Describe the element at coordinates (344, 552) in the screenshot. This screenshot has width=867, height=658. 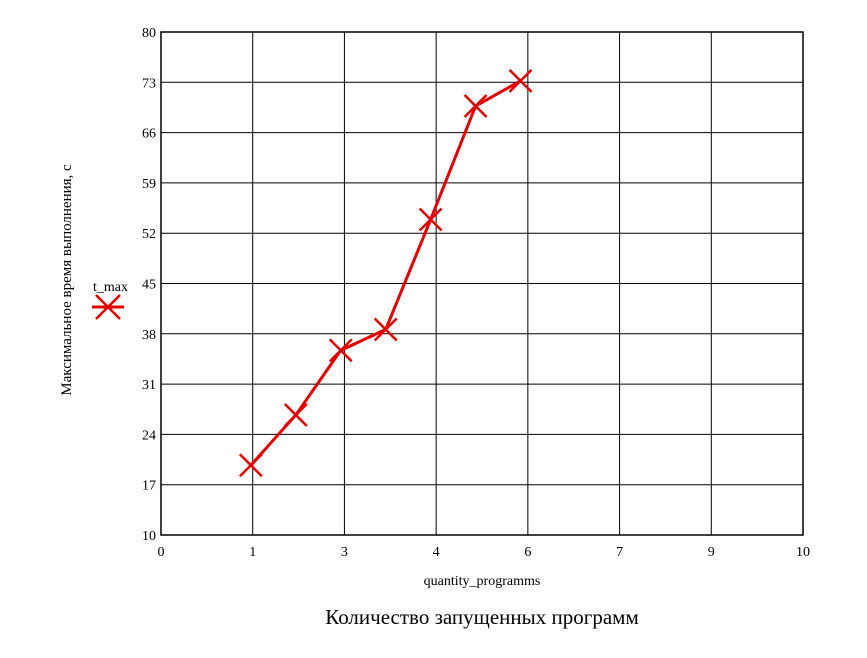
I see `x-tick-label: 3` at that location.